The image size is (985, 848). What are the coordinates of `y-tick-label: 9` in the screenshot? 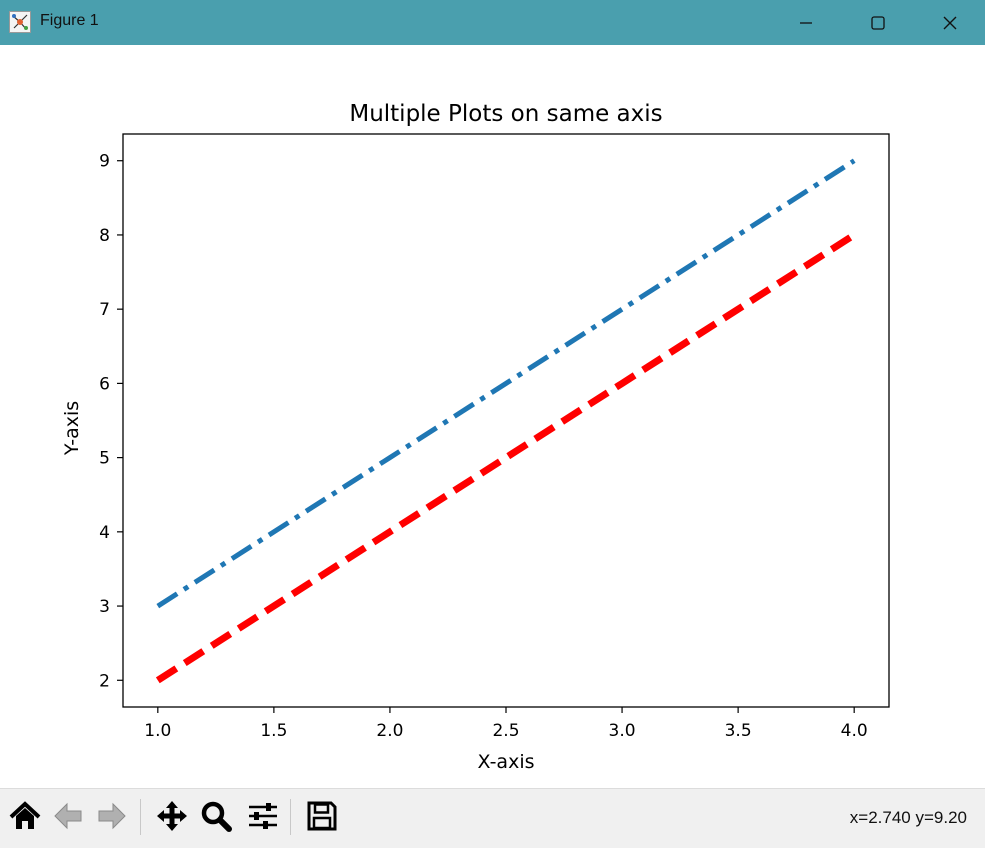 It's located at (104, 162).